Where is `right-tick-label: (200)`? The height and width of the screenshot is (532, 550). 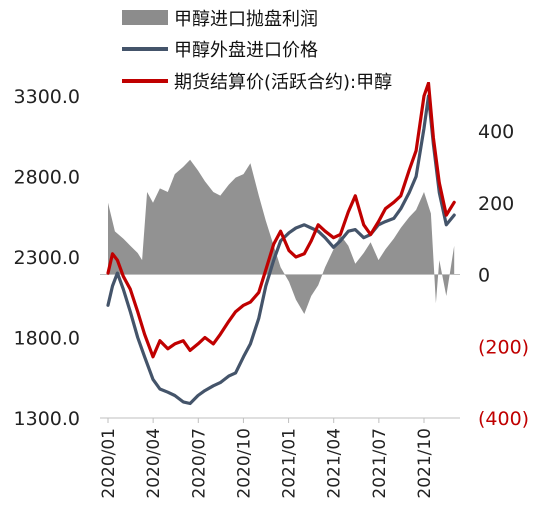 right-tick-label: (200) is located at coordinates (503, 347).